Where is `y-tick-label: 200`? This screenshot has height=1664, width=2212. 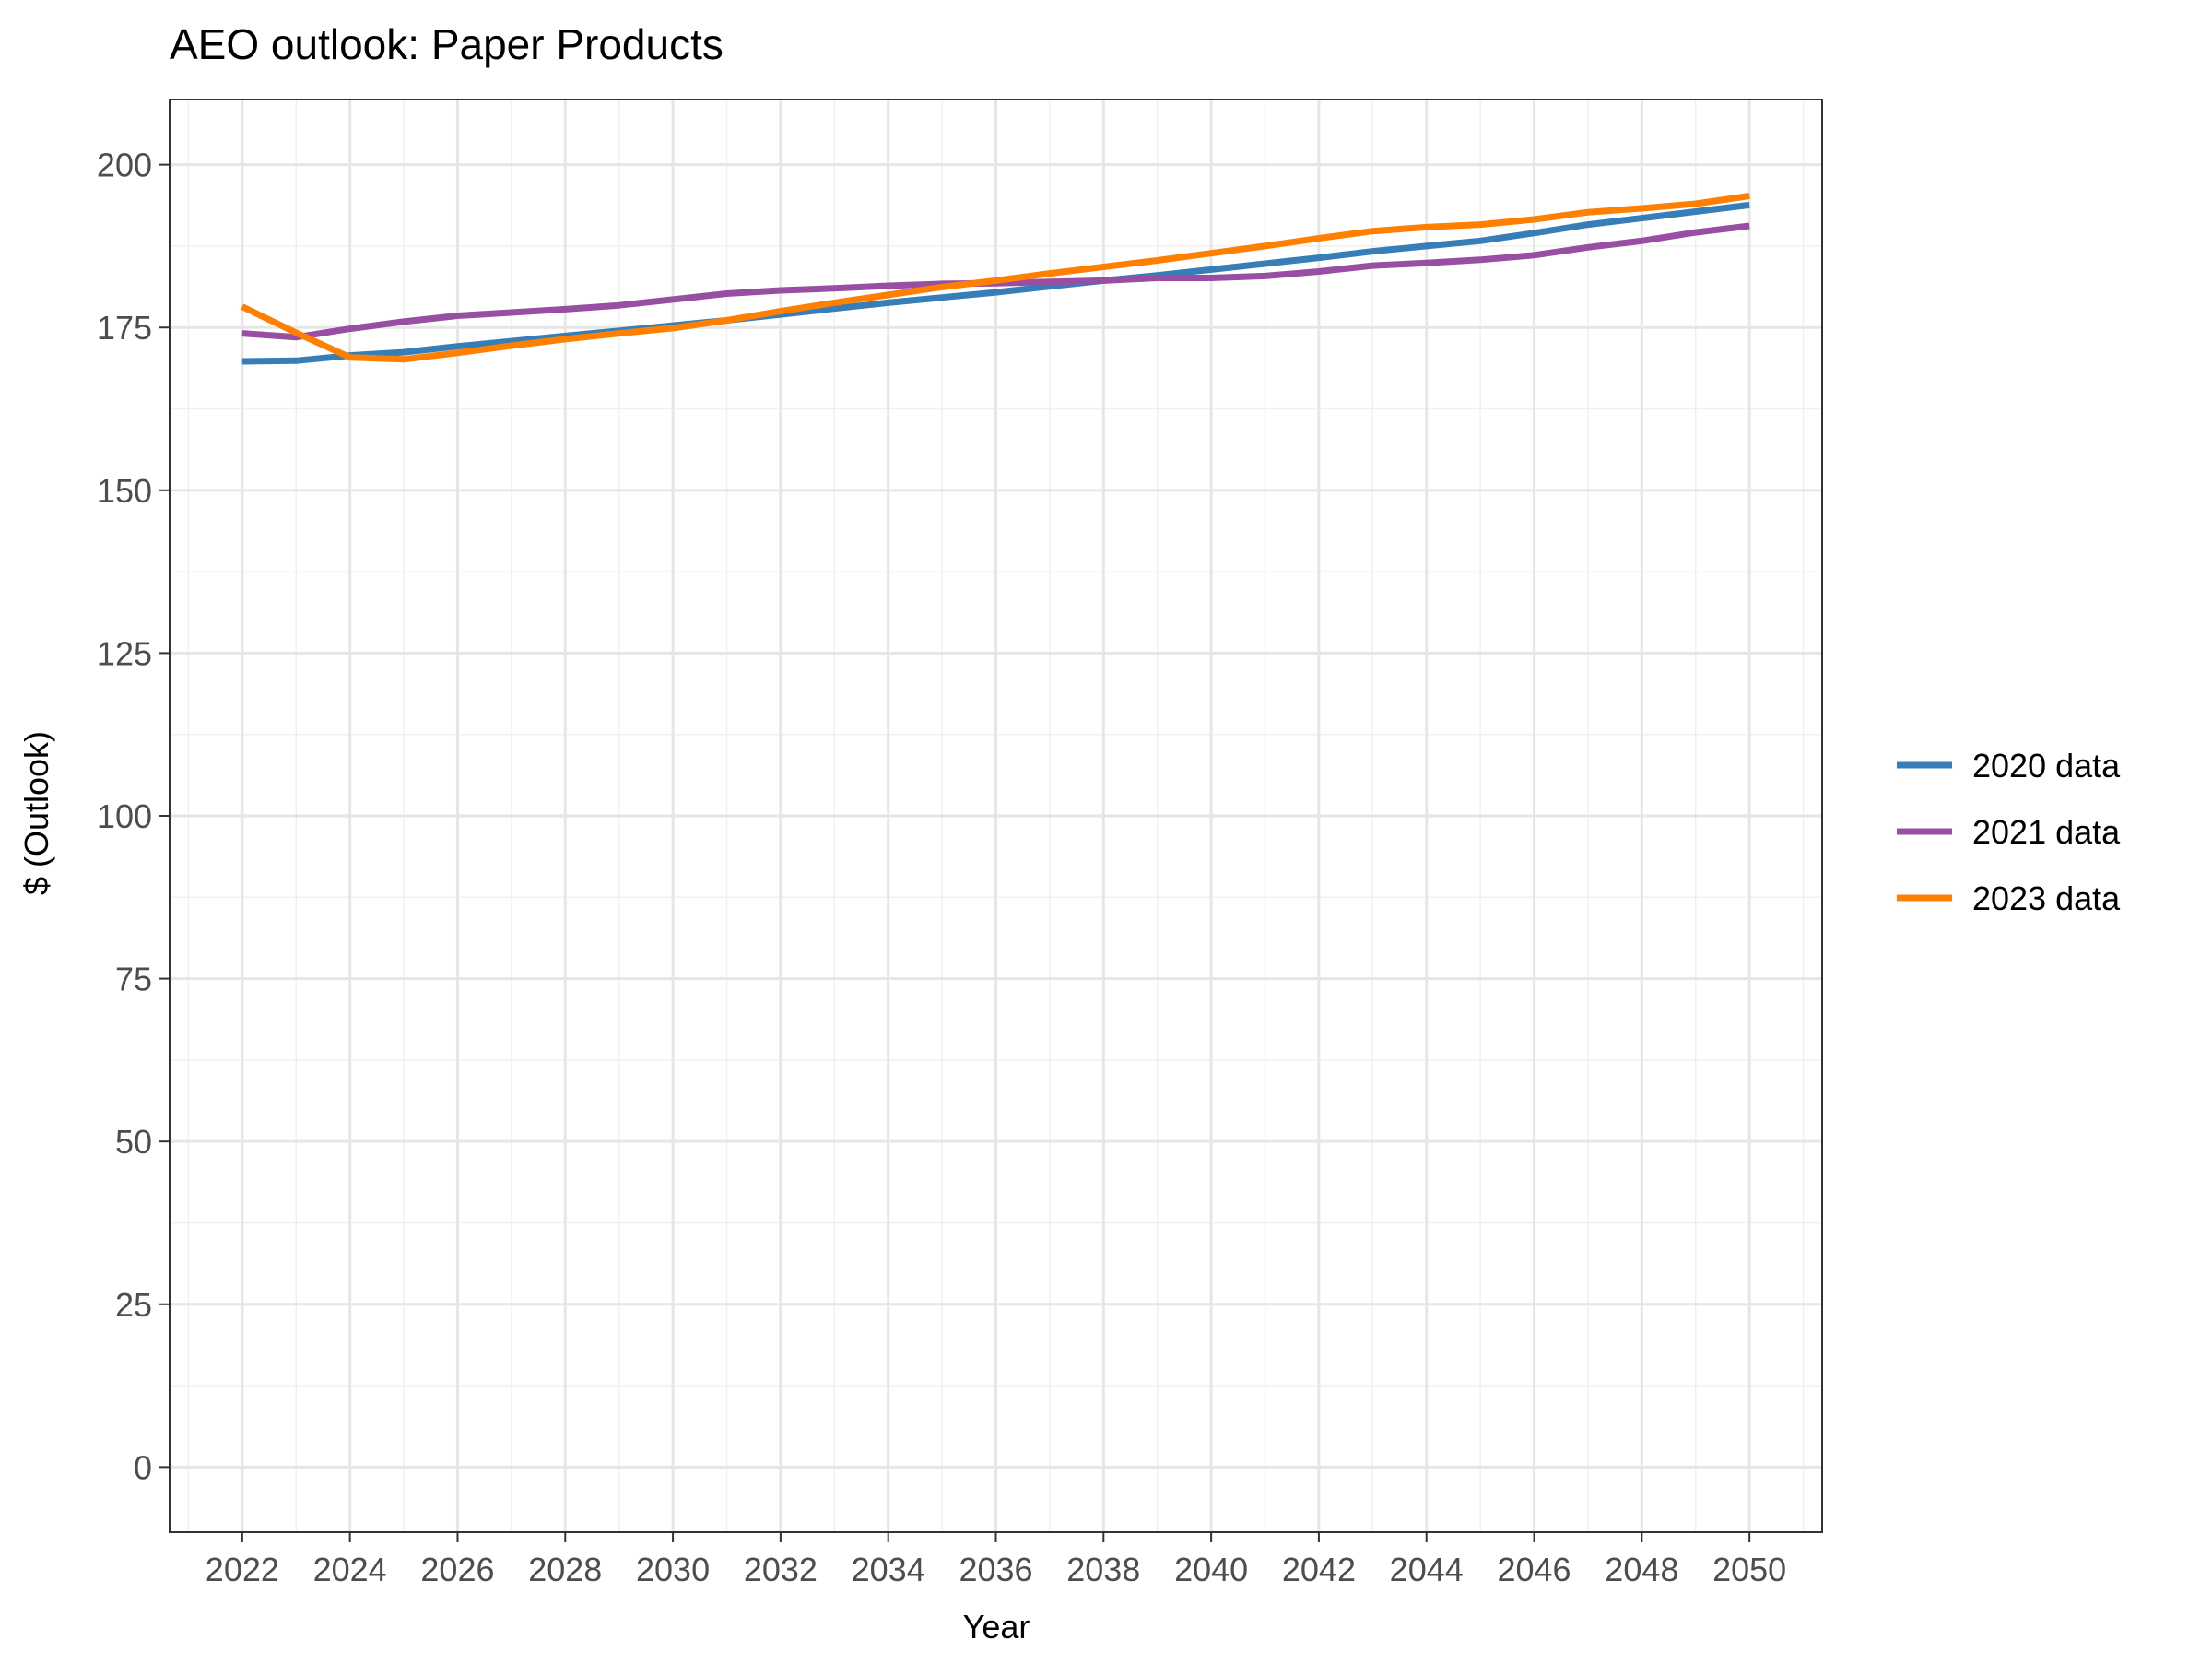 y-tick-label: 200 is located at coordinates (124, 165).